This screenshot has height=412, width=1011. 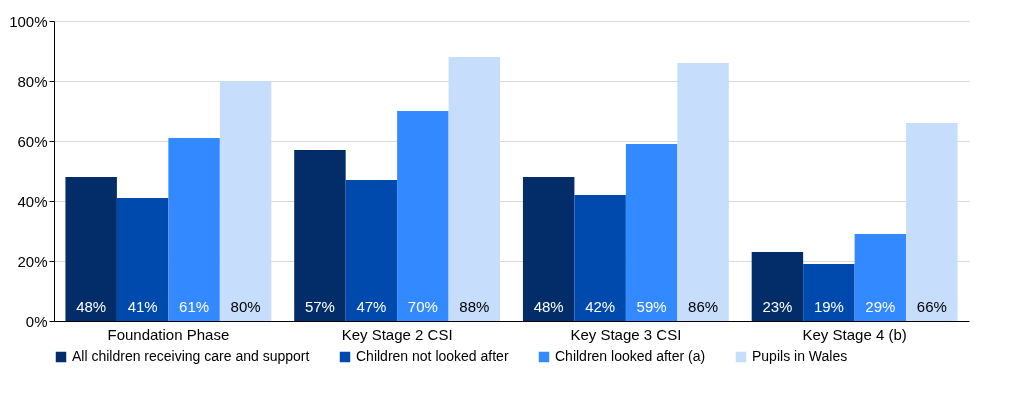 I want to click on x-tick-label: Key Stage 4 (b), so click(x=854, y=334).